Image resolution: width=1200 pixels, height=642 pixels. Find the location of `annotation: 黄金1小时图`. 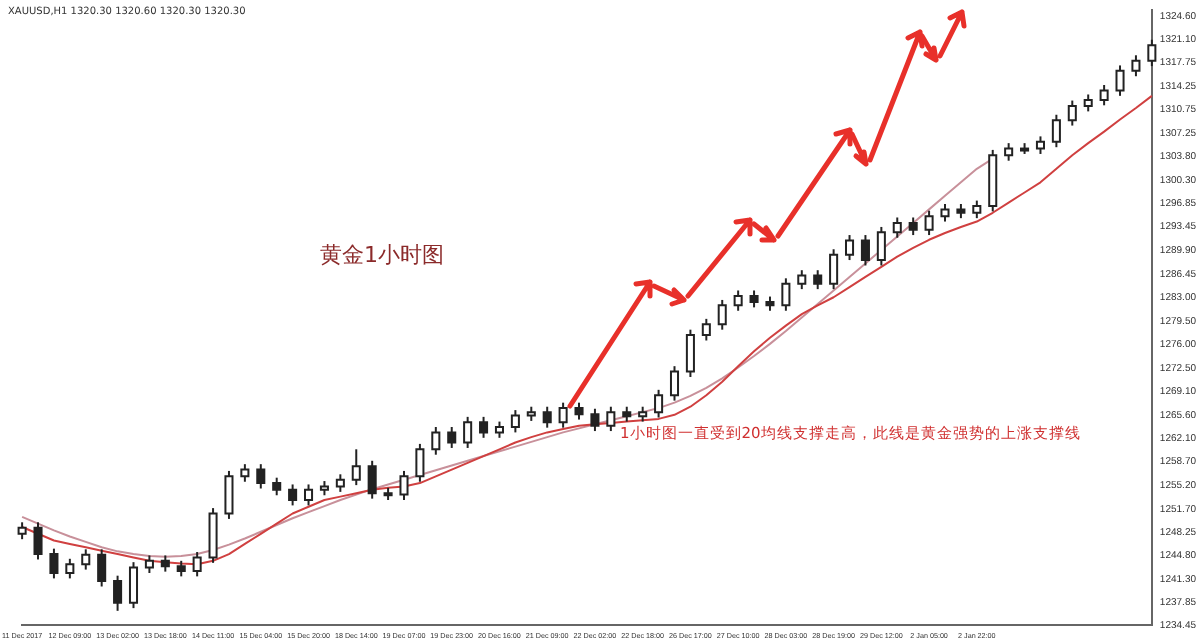

annotation: 黄金1小时图 is located at coordinates (382, 255).